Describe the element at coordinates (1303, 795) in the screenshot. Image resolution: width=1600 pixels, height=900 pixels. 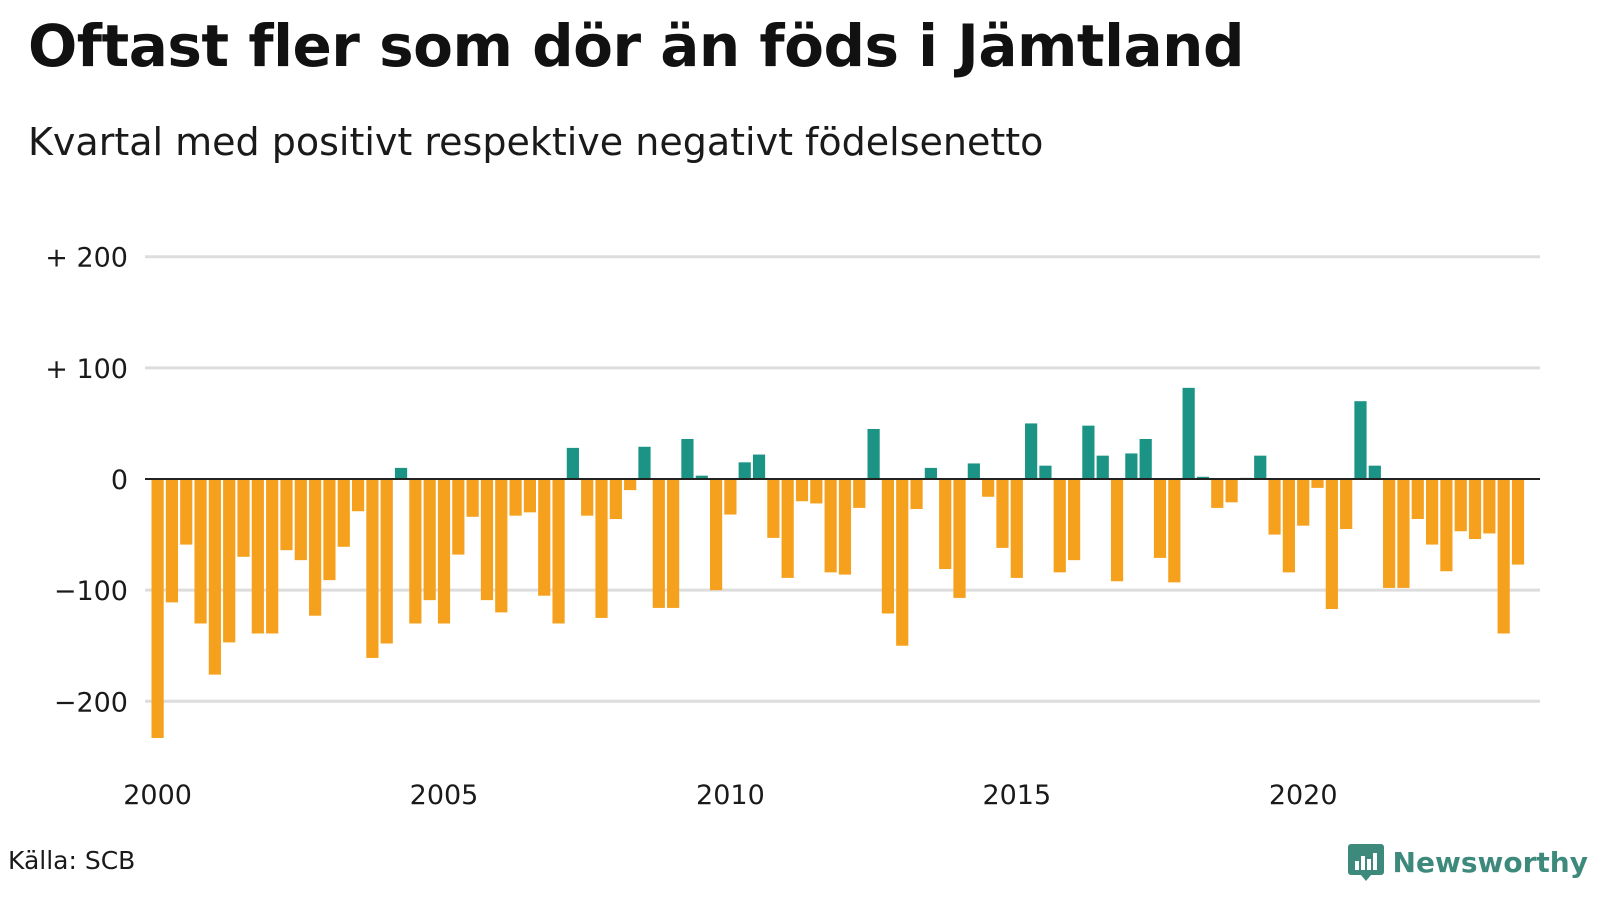
I see `x-tick-label: 2020` at that location.